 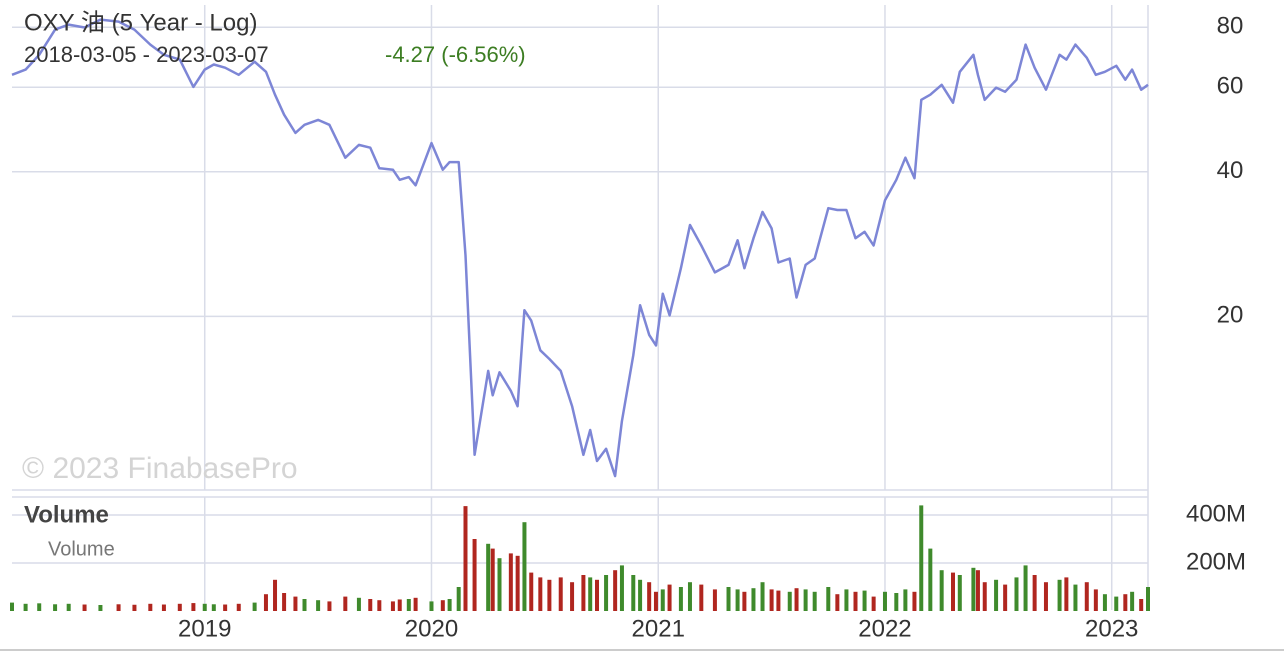 I want to click on date-range: 2018-03-05 - 2023-03-07, so click(x=146, y=54).